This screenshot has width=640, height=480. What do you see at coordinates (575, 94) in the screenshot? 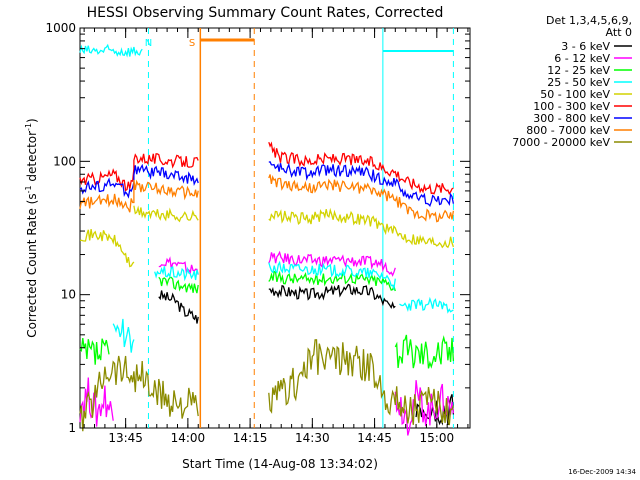
I see `legend-label: 50 - 100 keV` at bounding box center [575, 94].